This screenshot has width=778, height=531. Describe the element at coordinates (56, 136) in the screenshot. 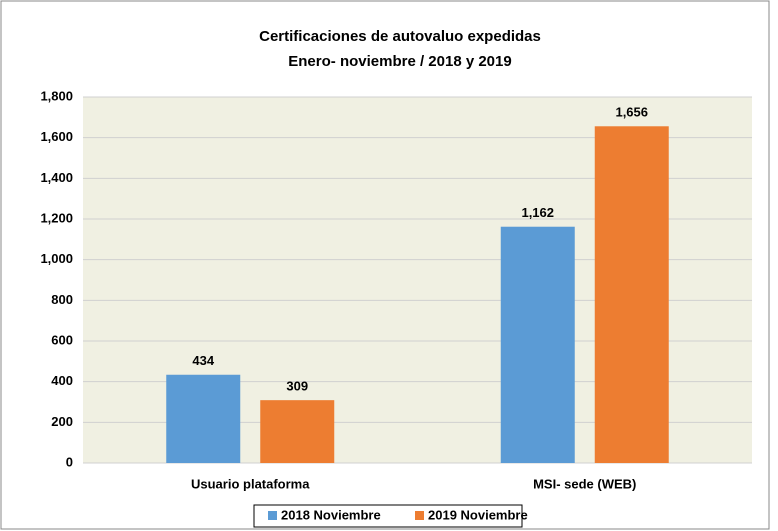

I see `y-tick-label: 1,600` at that location.